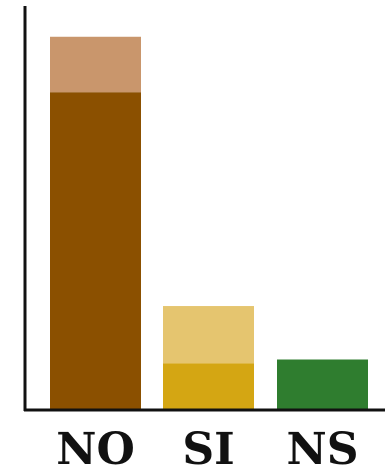 This screenshot has width=385, height=470. I want to click on x-tick-label-si: SI, so click(208, 447).